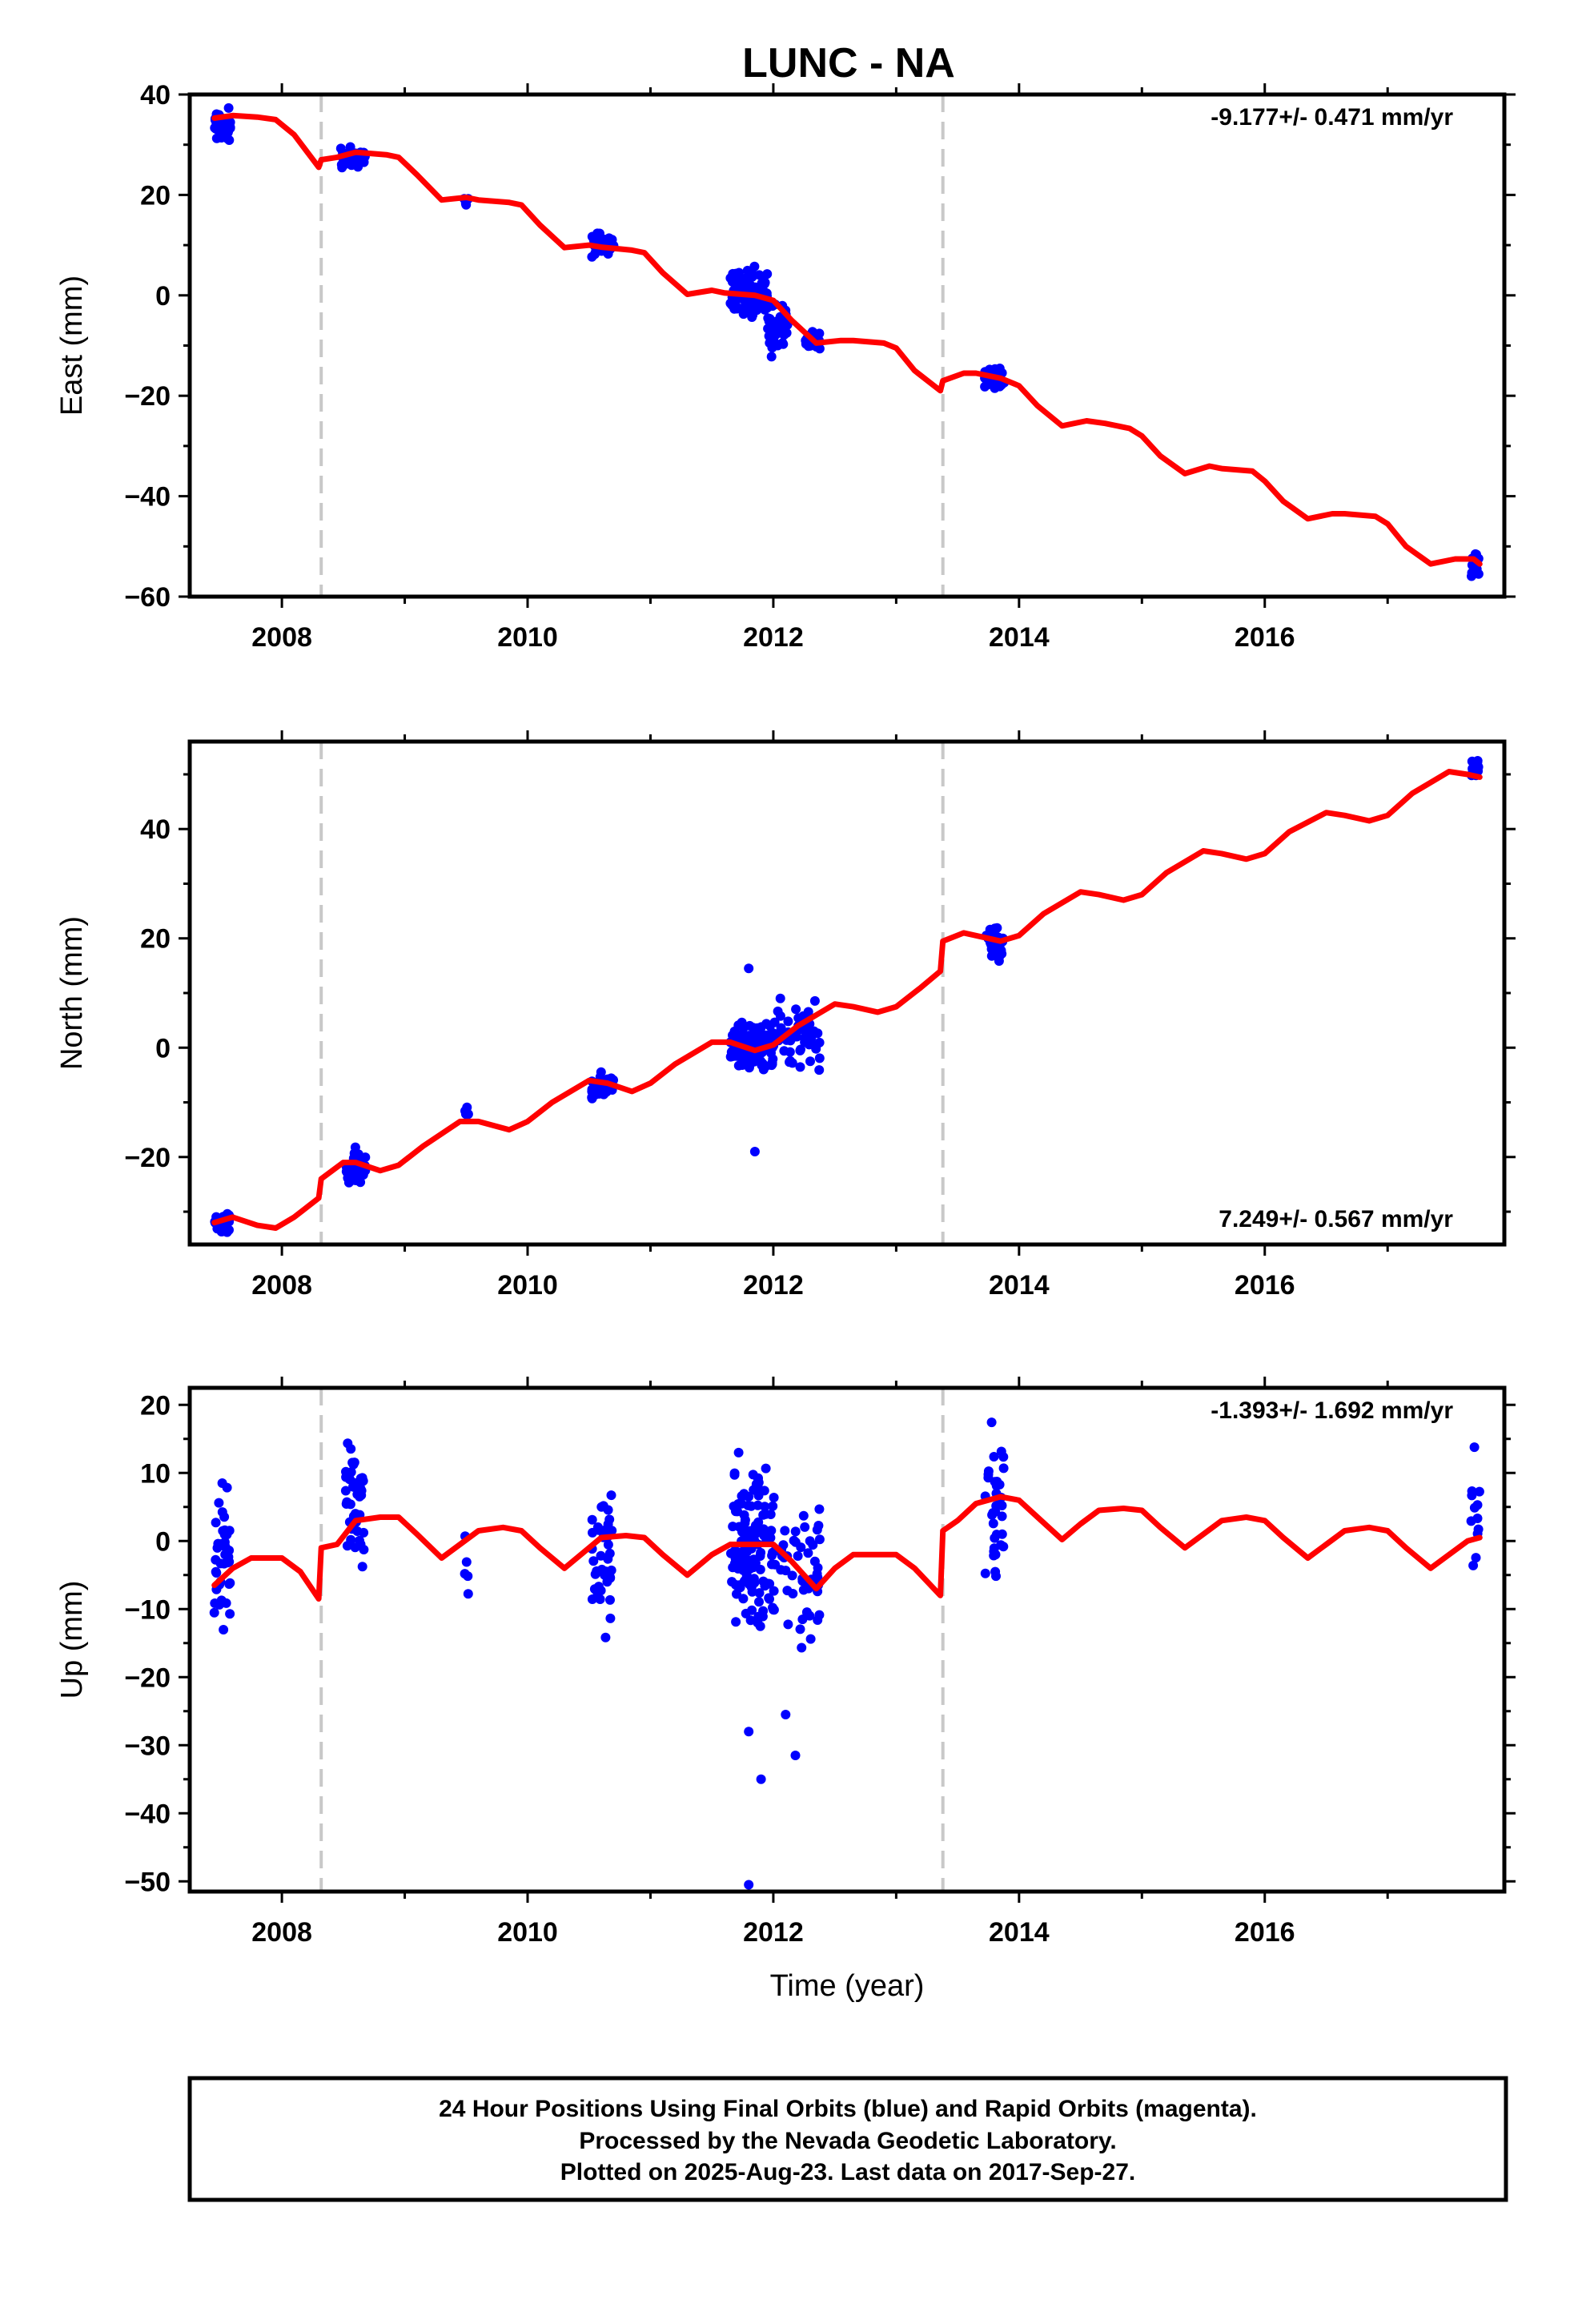  I want to click on east-y-tick-label: 0, so click(163, 296).